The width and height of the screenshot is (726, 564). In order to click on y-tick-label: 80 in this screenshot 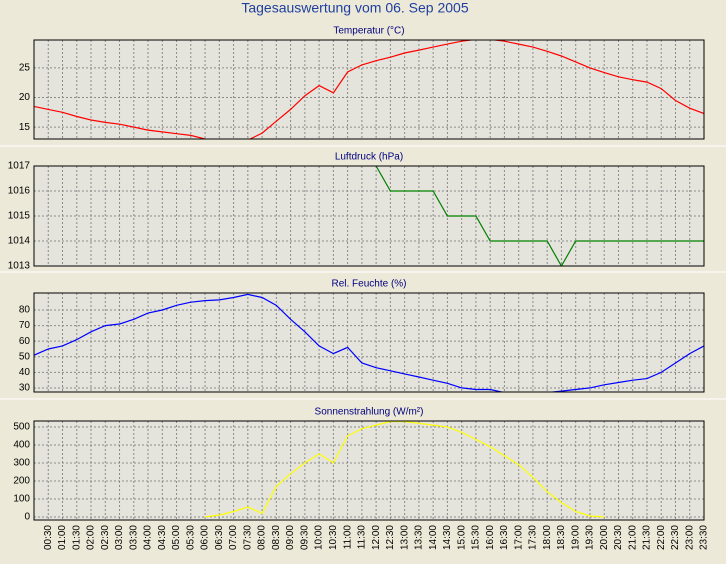, I will do `click(25, 310)`.